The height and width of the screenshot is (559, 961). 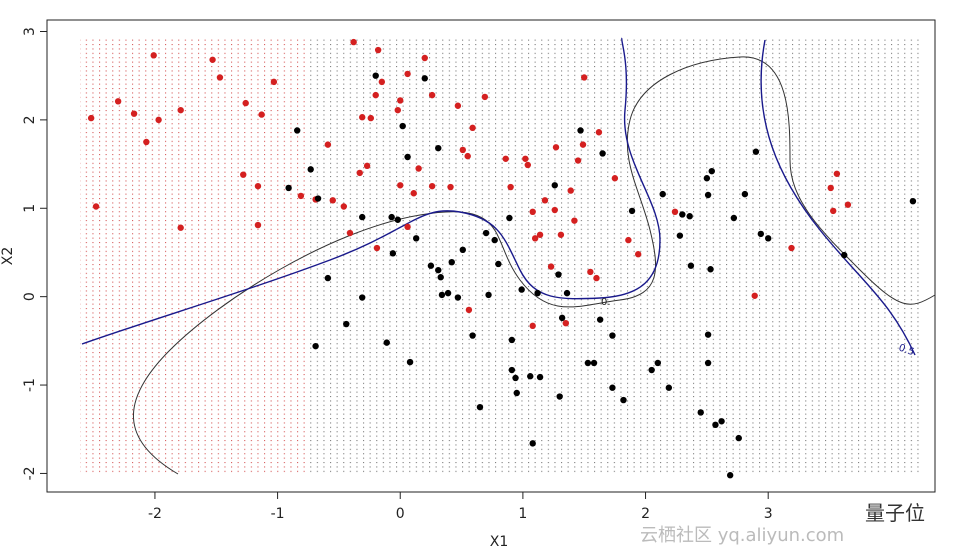 I want to click on y-tick-label: 0, so click(x=30, y=296).